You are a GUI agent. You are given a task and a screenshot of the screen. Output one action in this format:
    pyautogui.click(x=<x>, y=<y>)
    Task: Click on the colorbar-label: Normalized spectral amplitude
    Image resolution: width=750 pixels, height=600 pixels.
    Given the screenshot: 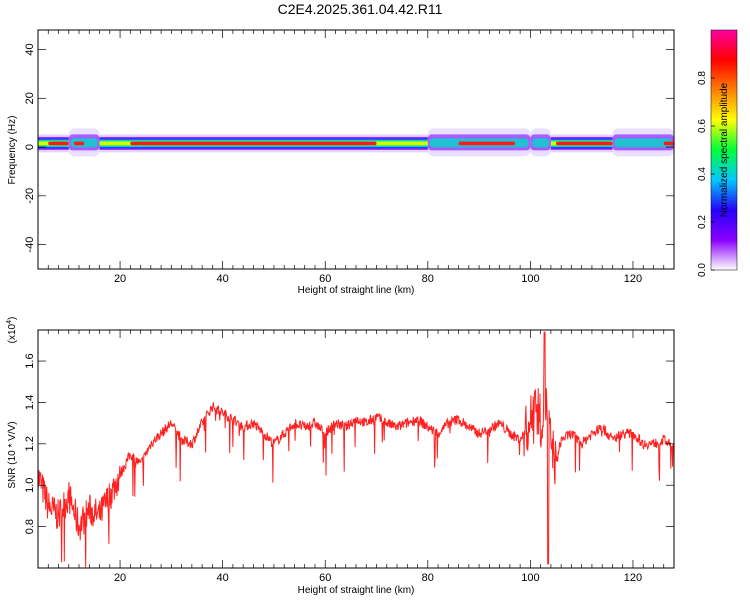 What is the action you would take?
    pyautogui.click(x=724, y=149)
    